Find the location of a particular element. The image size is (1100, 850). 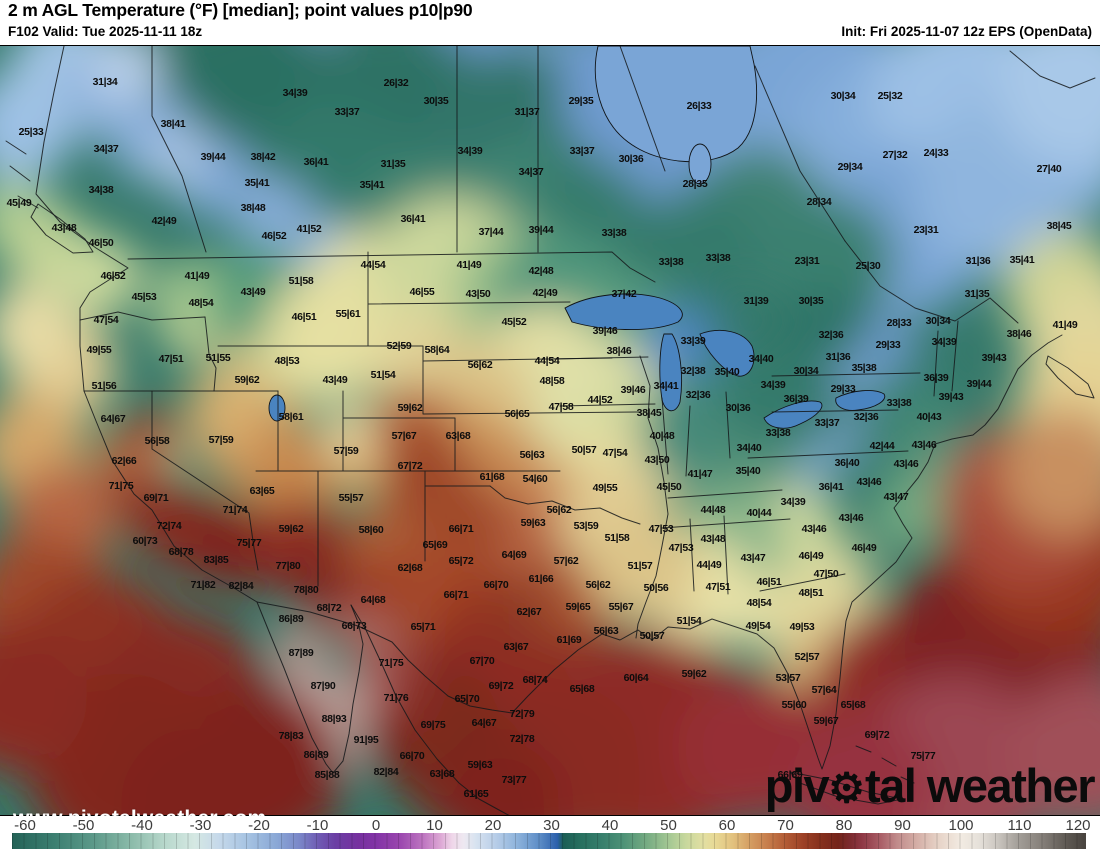

colorbar-tick-label: -40 is located at coordinates (142, 825).